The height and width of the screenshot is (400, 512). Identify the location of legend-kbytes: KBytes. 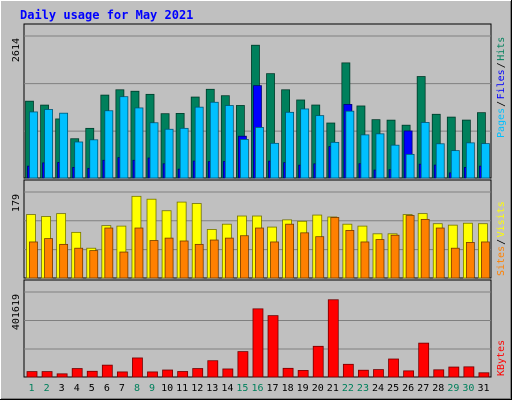
(501, 358).